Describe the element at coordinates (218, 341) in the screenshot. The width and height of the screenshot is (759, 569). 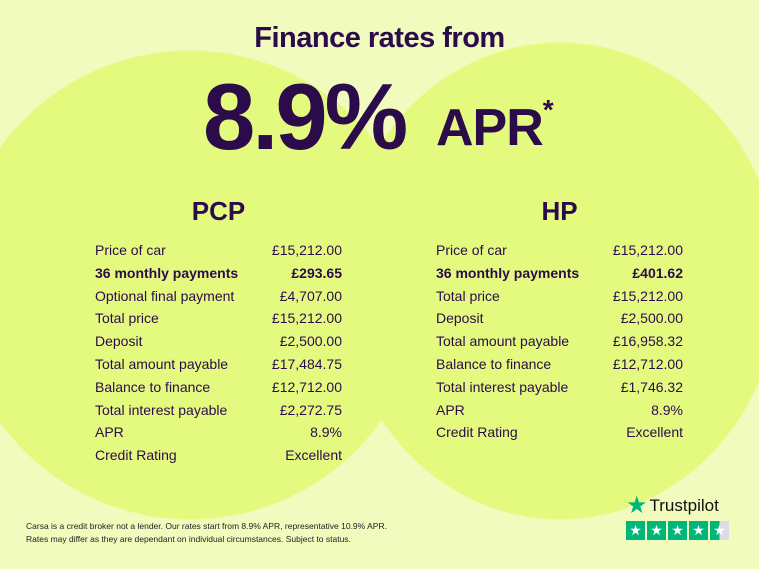
I see `pcp-row: Deposit £2,500.00` at that location.